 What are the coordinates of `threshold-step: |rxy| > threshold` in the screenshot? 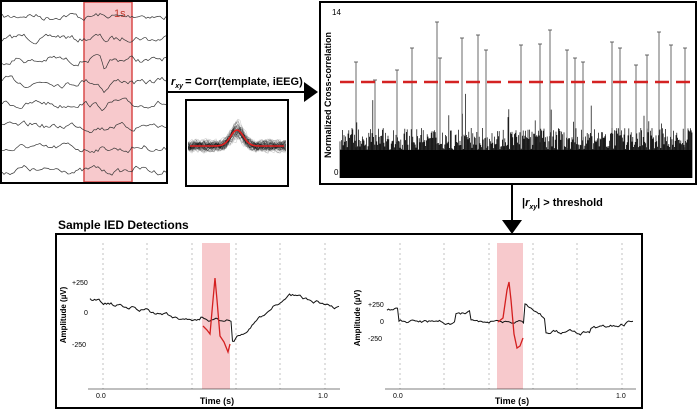 It's located at (552, 209).